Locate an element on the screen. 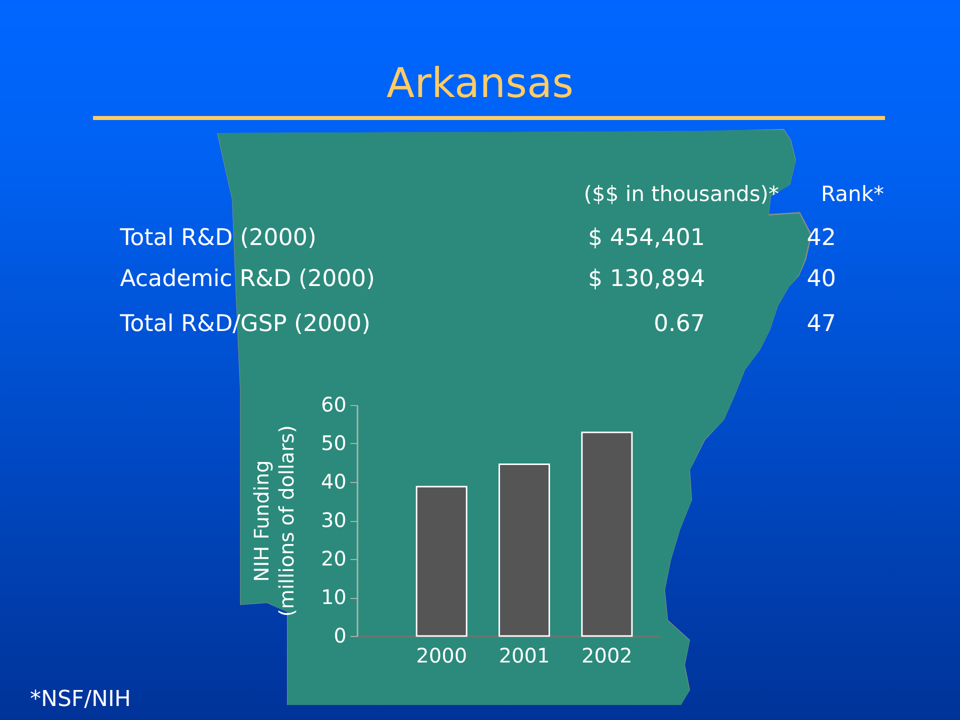 The height and width of the screenshot is (720, 960). text: Total R&D (2000) is located at coordinates (217, 238).